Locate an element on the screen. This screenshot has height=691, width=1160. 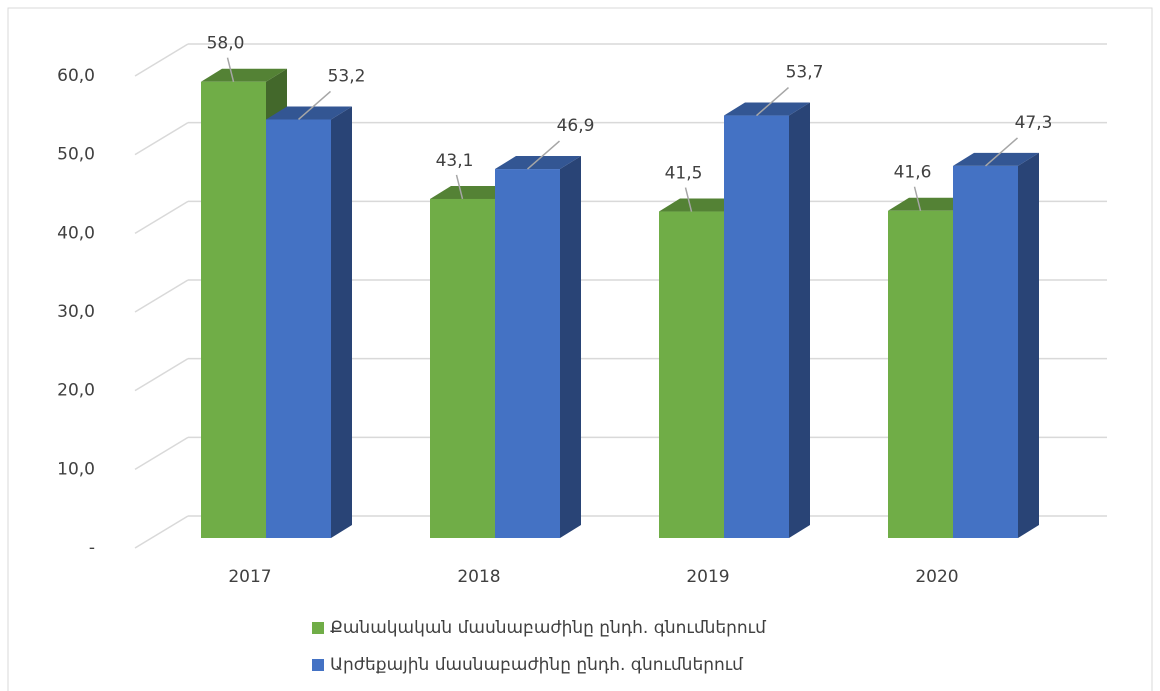
legend-label: Քանակական մասնաբաժինը ընդհ. գնումներում is located at coordinates (548, 628).